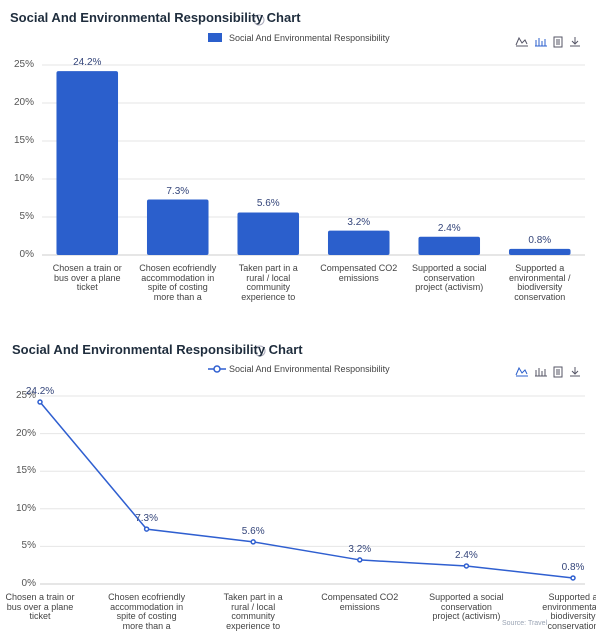  Describe the element at coordinates (259, 185) in the screenshot. I see `help-icon` at that location.